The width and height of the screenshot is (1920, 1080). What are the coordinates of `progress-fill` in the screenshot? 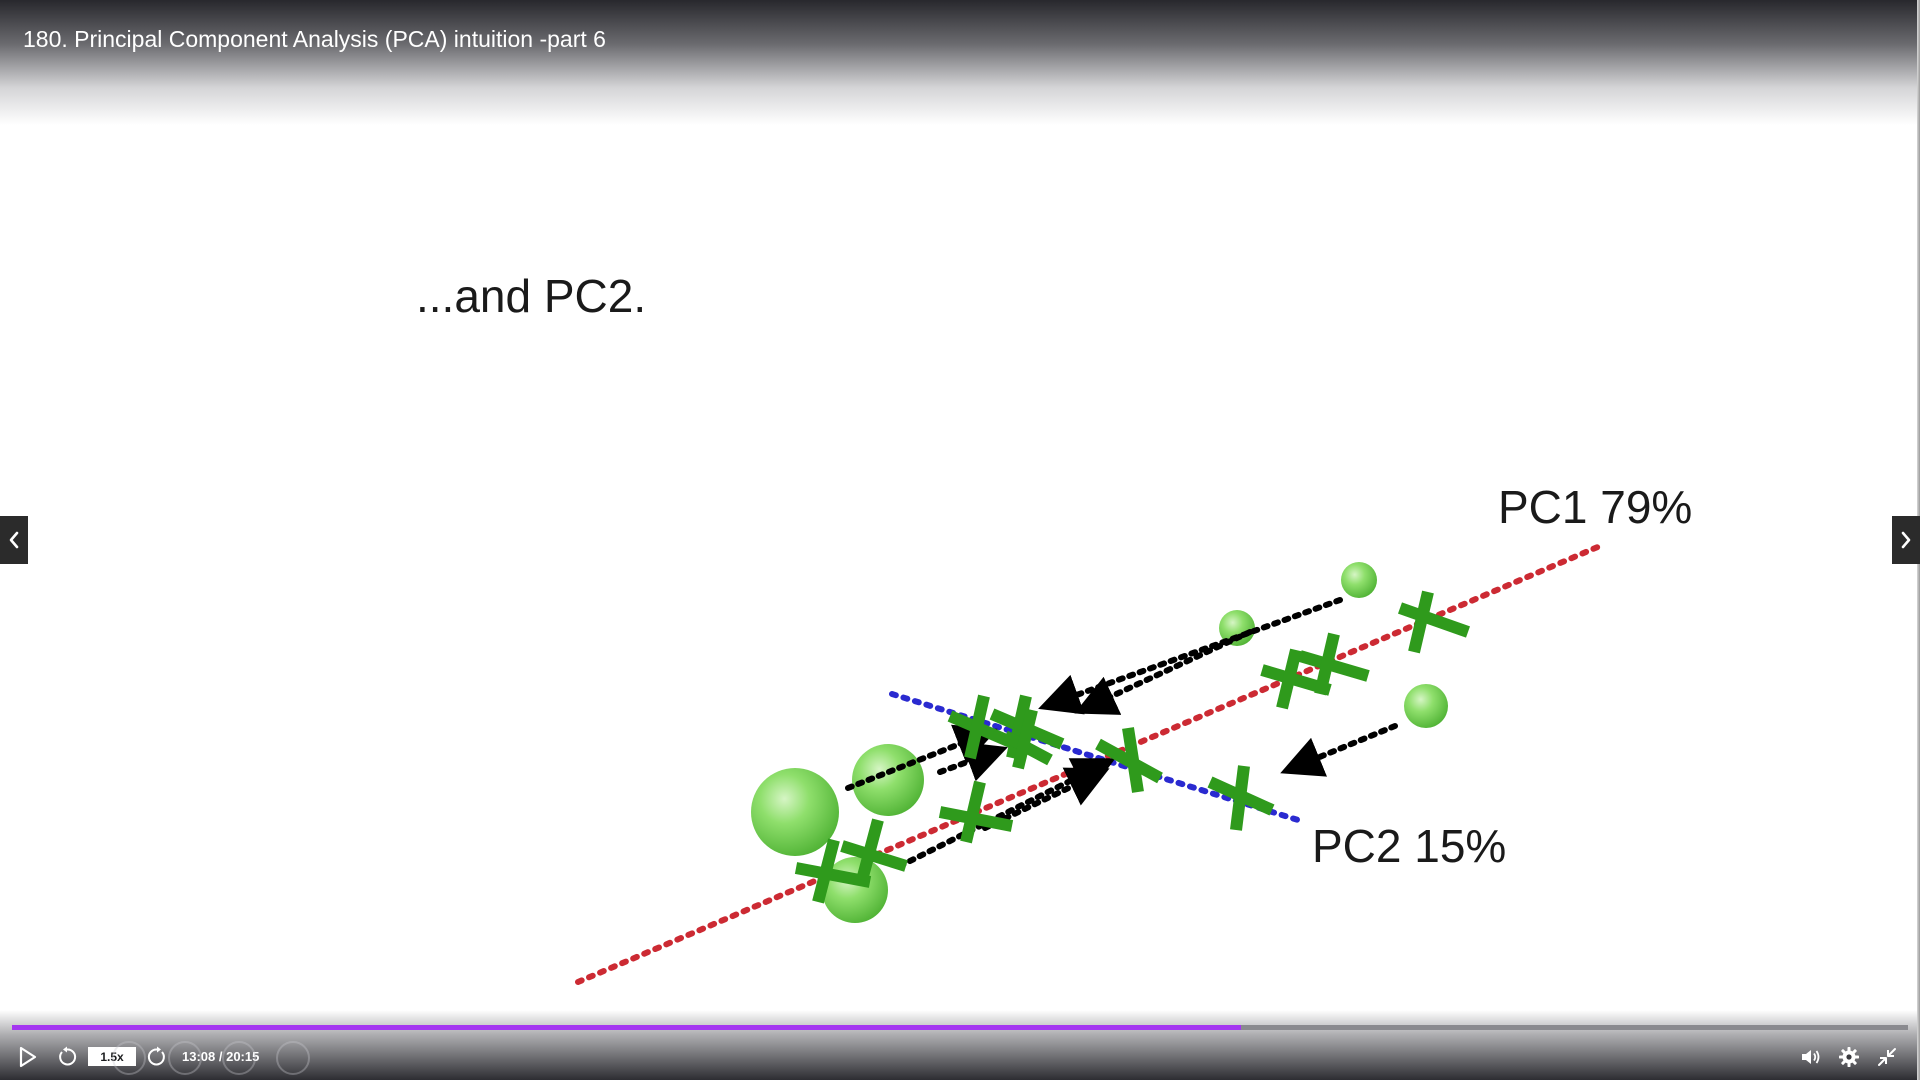 It's located at (626, 1027).